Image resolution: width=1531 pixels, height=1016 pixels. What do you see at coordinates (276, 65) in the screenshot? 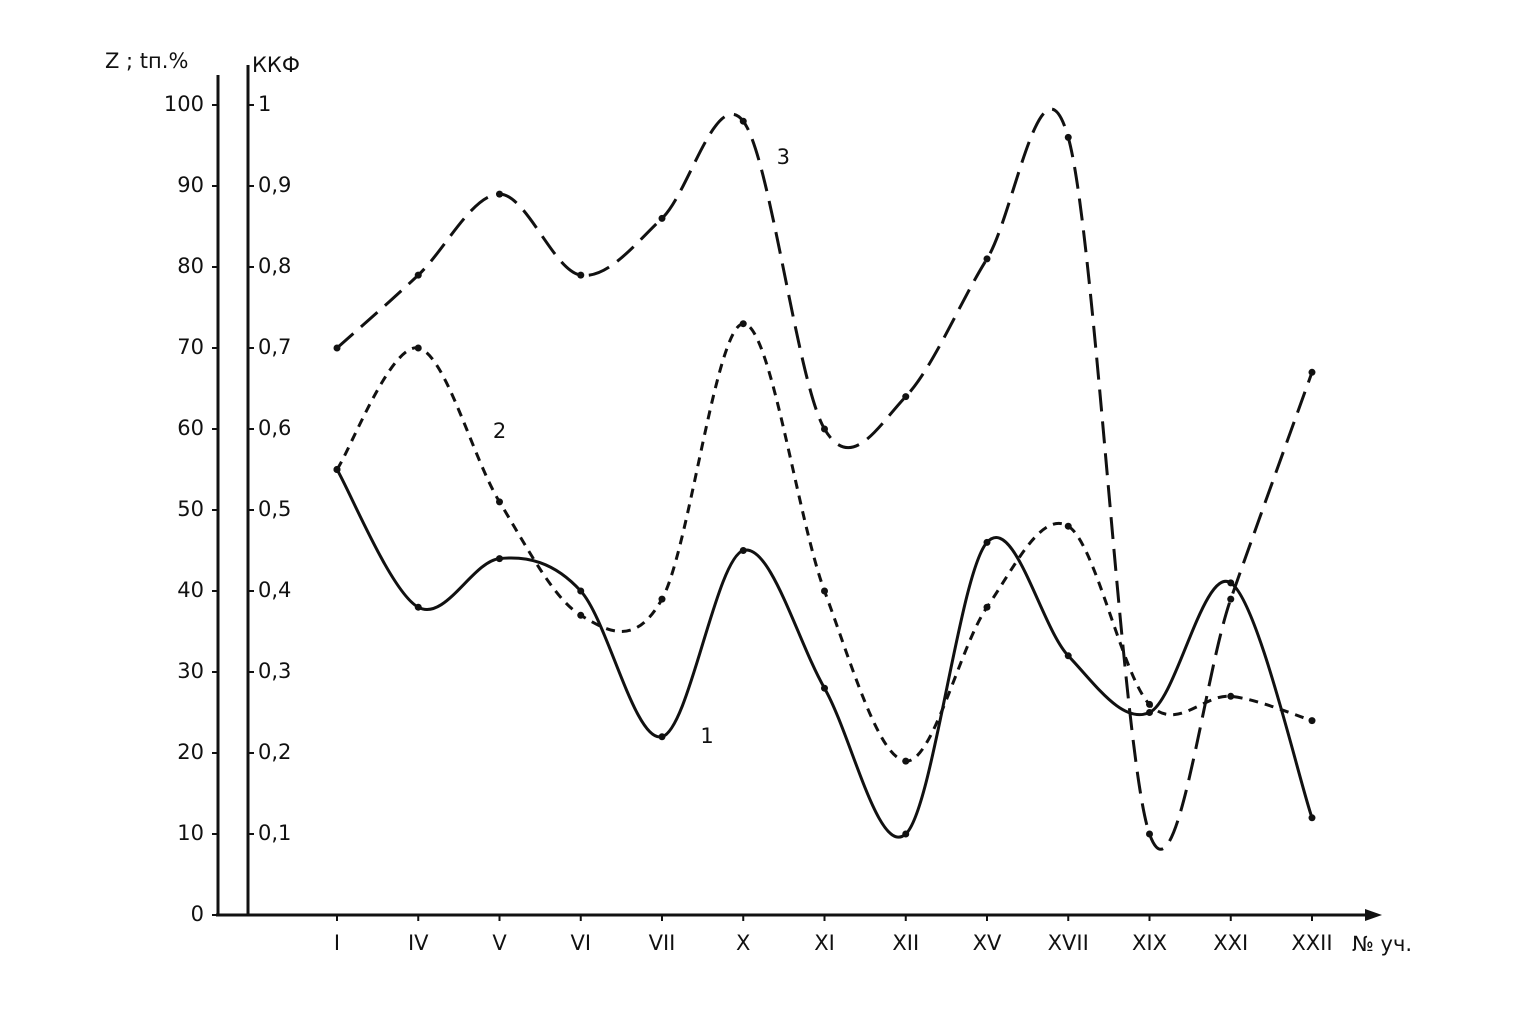
I see `y2-axis-title: ККФ` at bounding box center [276, 65].